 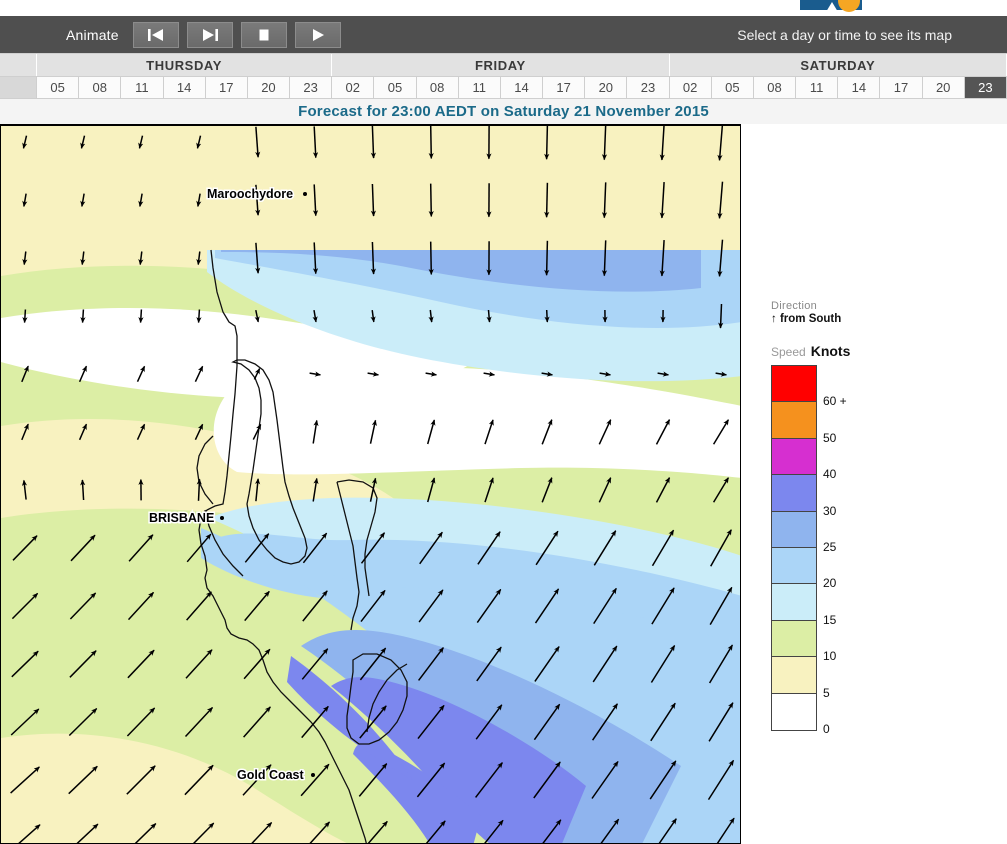 What do you see at coordinates (817, 87) in the screenshot?
I see `timeline-hour-saturday-11: 11` at bounding box center [817, 87].